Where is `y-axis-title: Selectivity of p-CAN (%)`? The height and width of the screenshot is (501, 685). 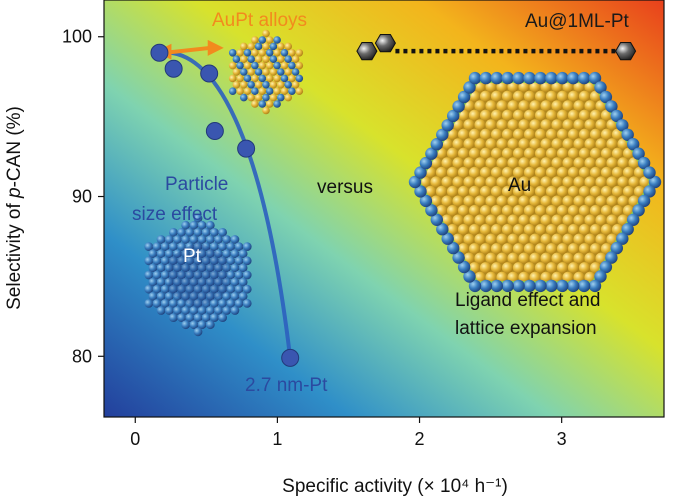 y-axis-title: Selectivity of p-CAN (%) is located at coordinates (14, 208).